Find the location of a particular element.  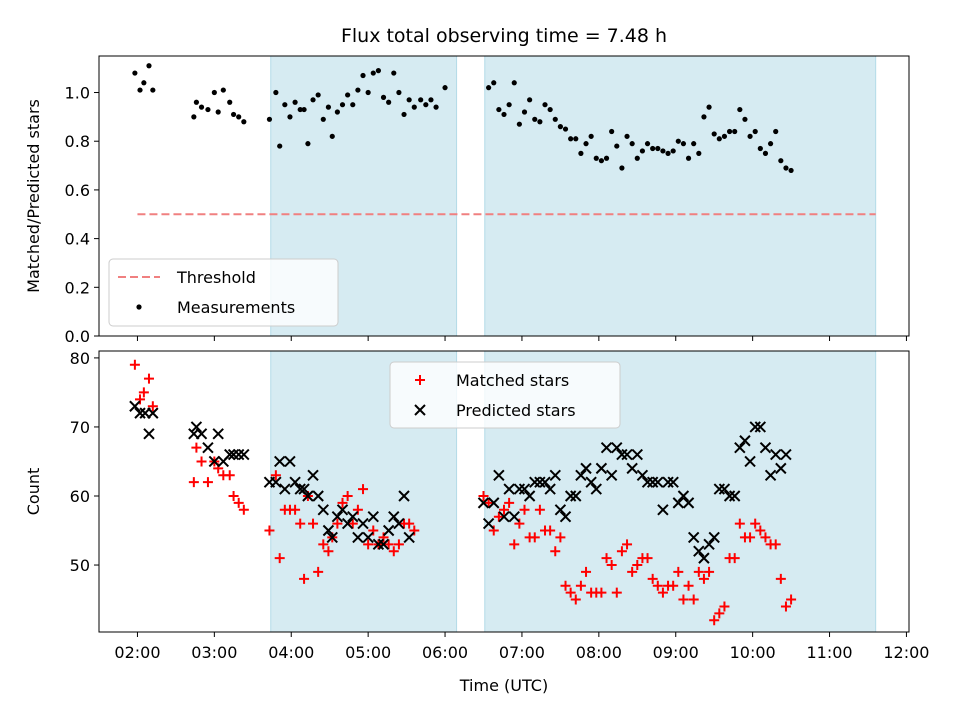

bottom-xtick-label: 11:00 is located at coordinates (829, 652).